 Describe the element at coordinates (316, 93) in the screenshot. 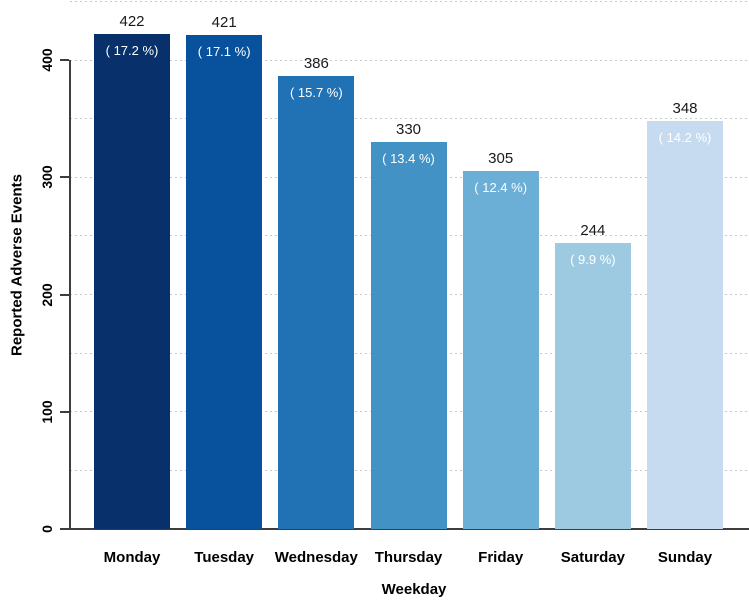

I see `bar-percent-label: ( 15.7 %)` at that location.